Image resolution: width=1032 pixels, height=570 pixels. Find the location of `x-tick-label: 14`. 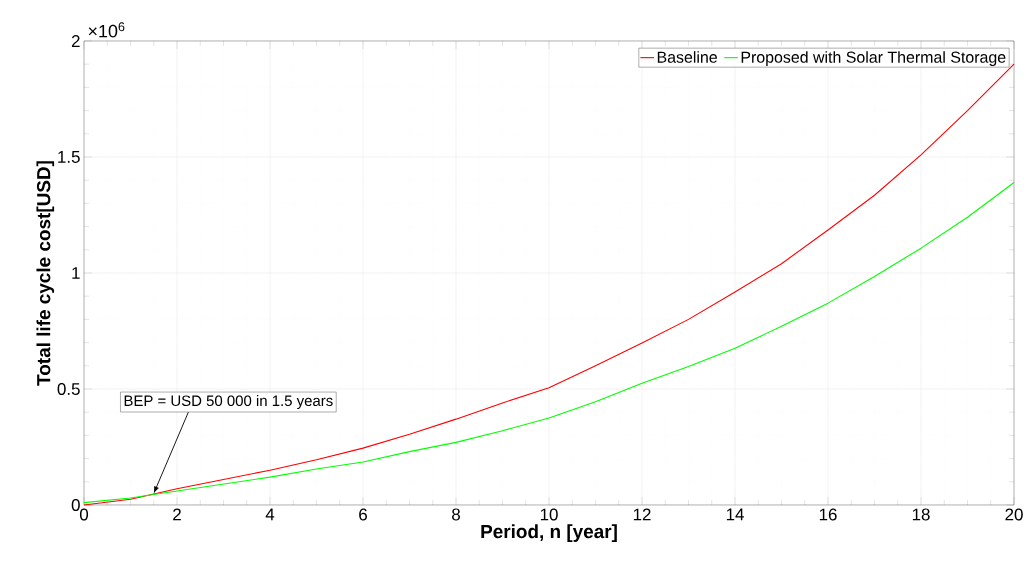

x-tick-label: 14 is located at coordinates (735, 514).